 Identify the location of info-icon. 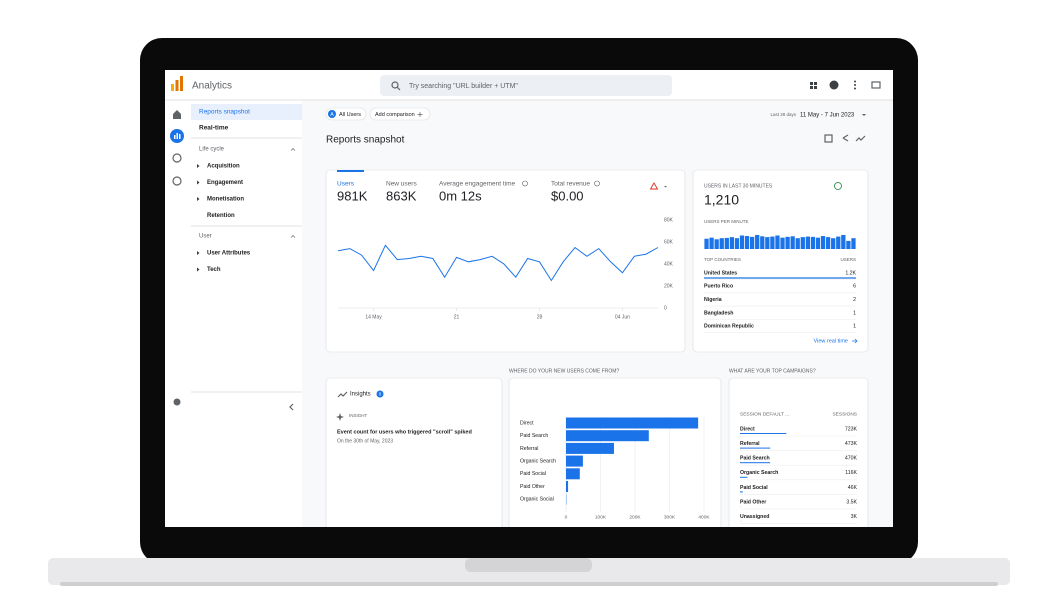
(525, 183).